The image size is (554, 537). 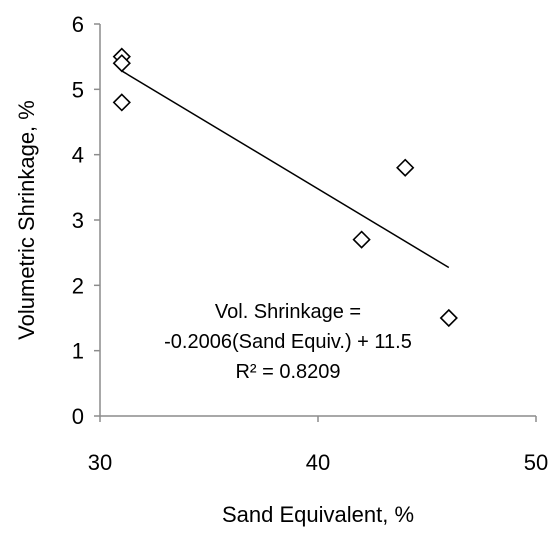 What do you see at coordinates (318, 514) in the screenshot?
I see `x-axis-title: Sand Equivalent, %` at bounding box center [318, 514].